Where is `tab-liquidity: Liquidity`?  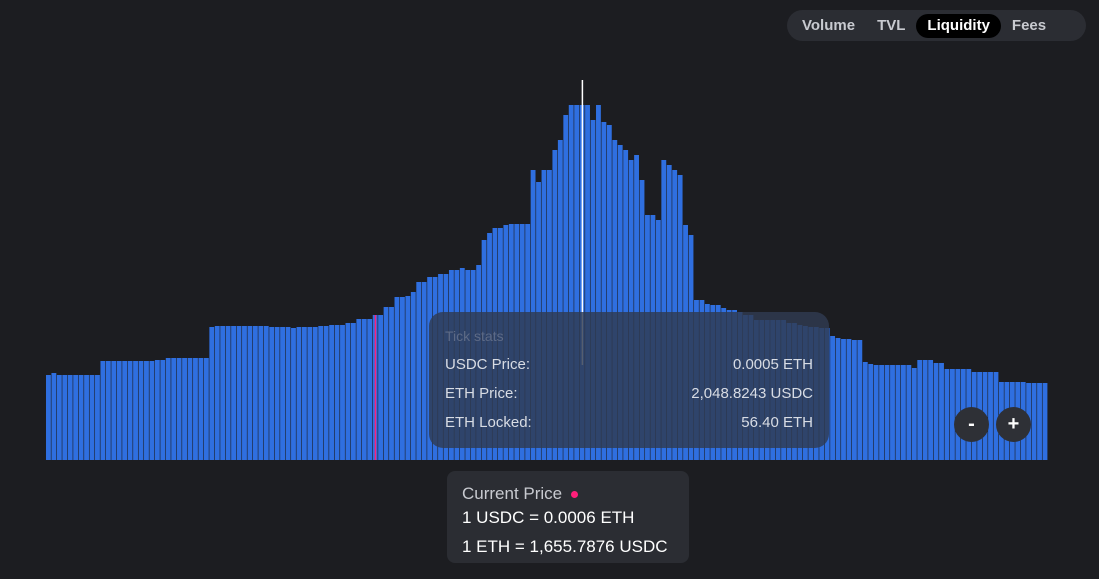
tab-liquidity: Liquidity is located at coordinates (958, 25).